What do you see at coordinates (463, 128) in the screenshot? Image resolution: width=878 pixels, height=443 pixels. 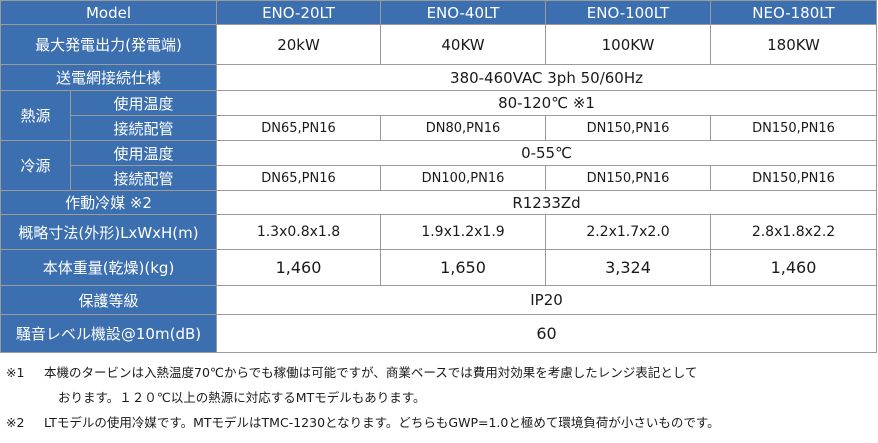 I see `heat-source-pipe-value: DN80,PN16` at bounding box center [463, 128].